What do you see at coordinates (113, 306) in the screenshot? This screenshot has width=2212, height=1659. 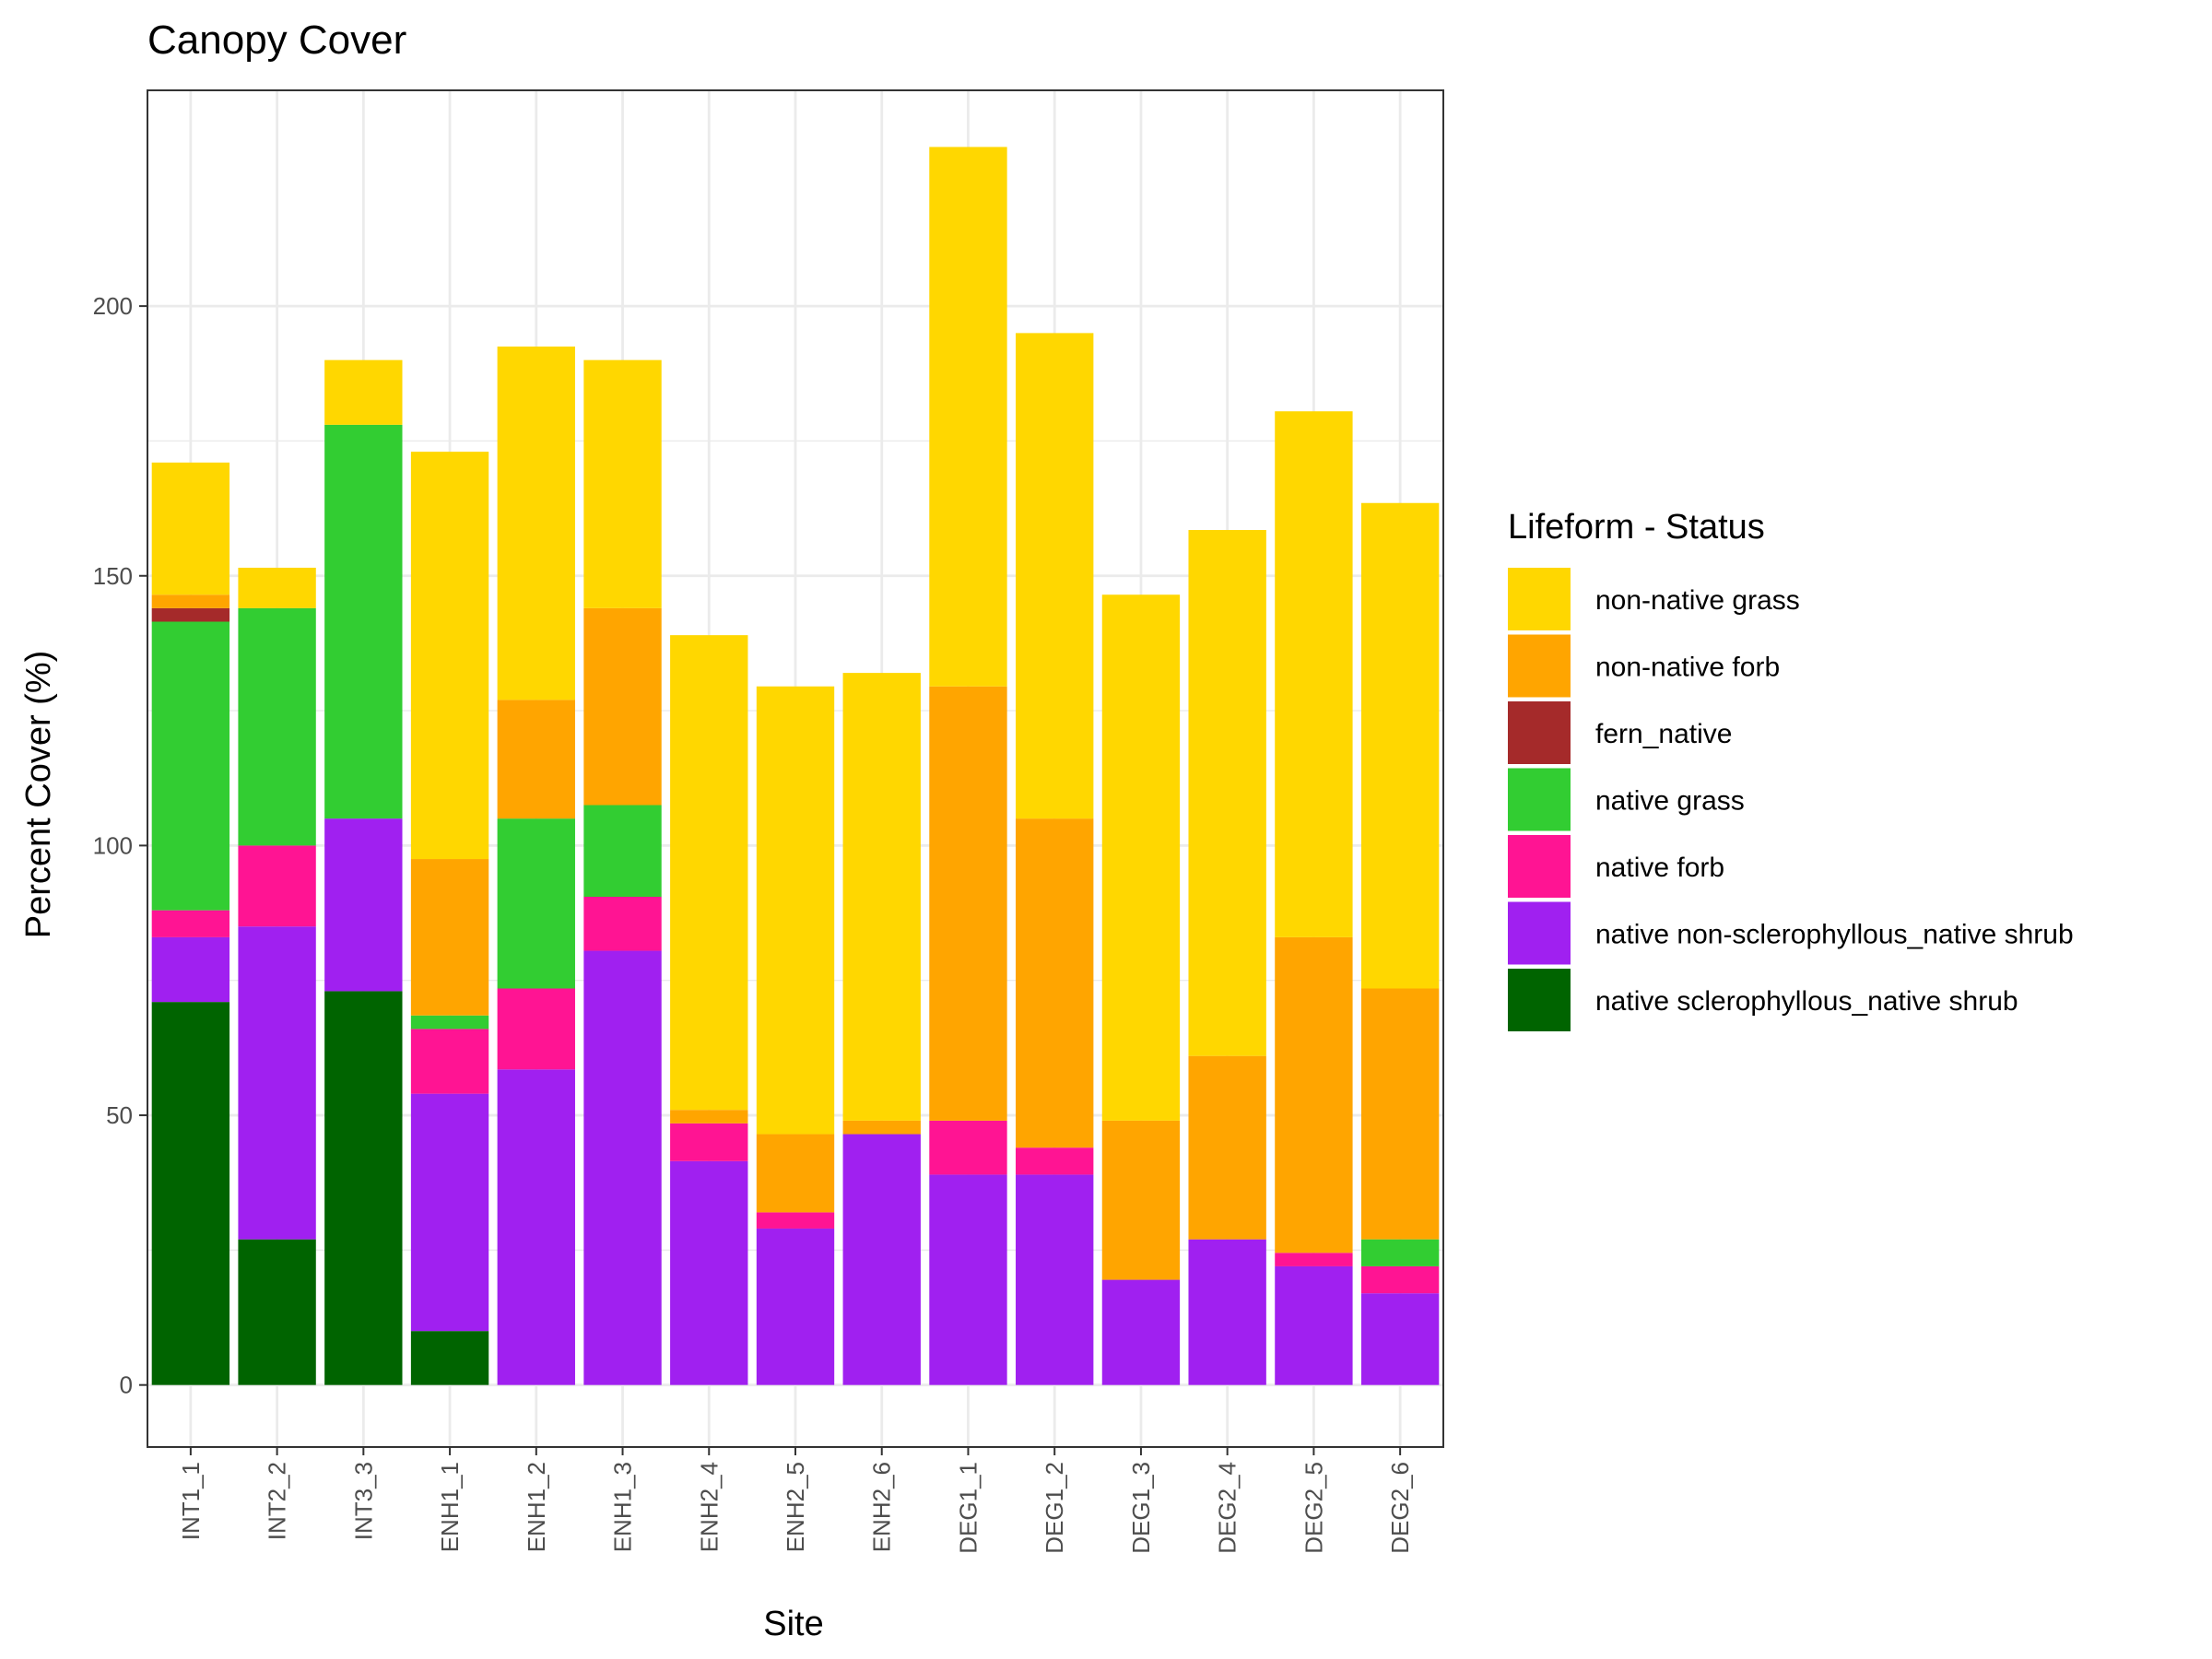 I see `y-tick-label: 200` at bounding box center [113, 306].